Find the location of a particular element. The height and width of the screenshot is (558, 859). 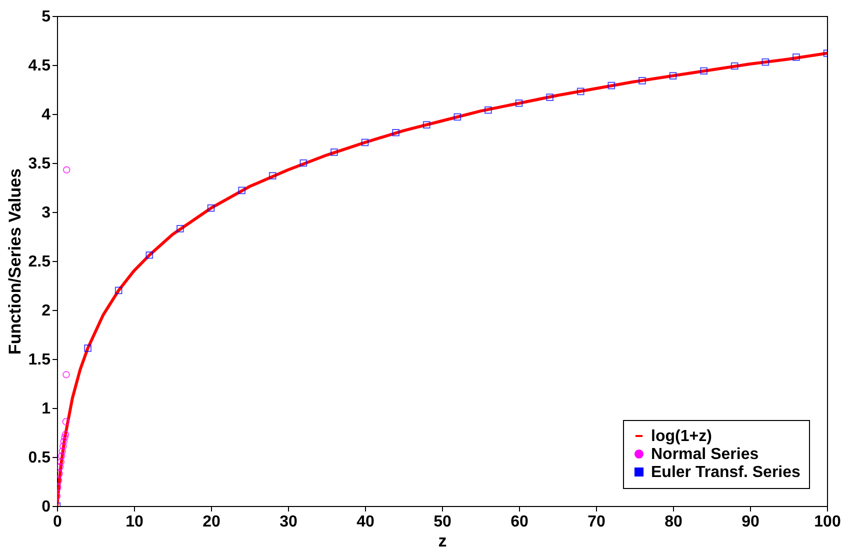

y-axis-title: Function/Series Values is located at coordinates (14, 261).